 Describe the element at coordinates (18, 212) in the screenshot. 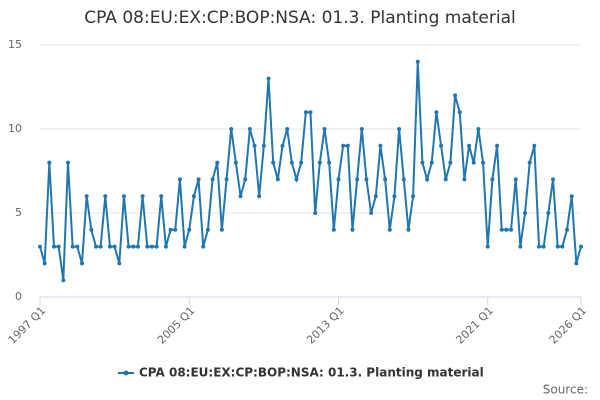

I see `y-tick-label: 5` at that location.